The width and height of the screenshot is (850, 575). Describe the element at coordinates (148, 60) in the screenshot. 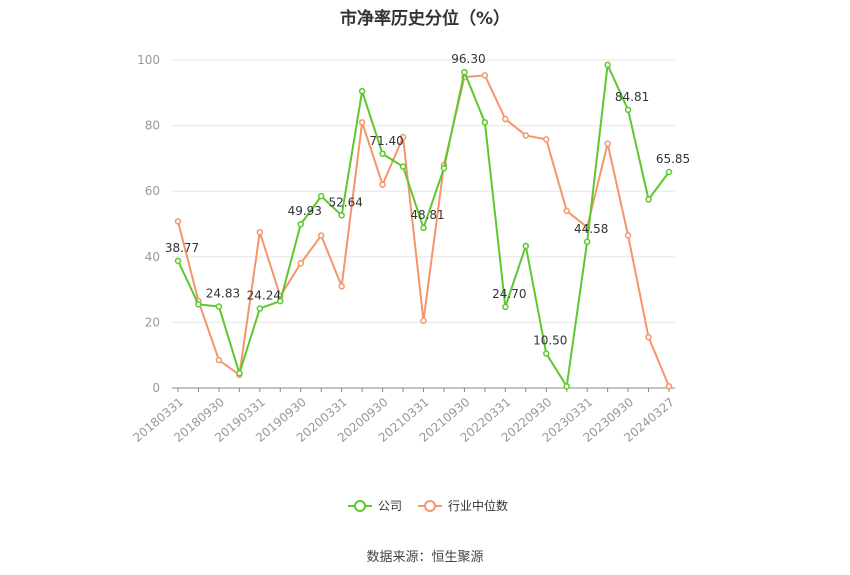

I see `y-tick-label: 100` at that location.